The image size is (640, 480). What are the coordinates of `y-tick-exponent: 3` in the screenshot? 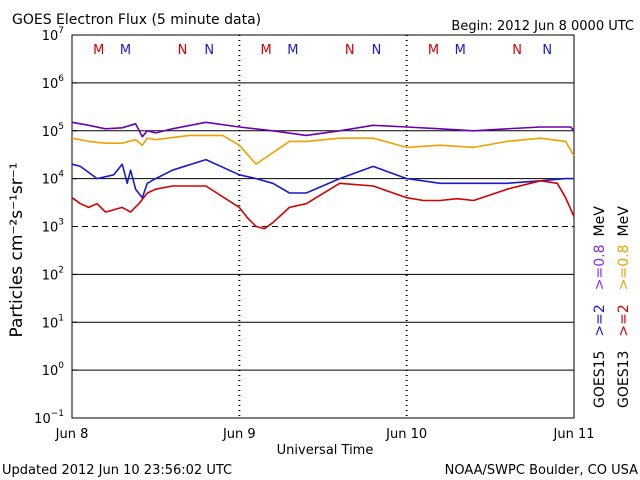 It's located at (61, 223).